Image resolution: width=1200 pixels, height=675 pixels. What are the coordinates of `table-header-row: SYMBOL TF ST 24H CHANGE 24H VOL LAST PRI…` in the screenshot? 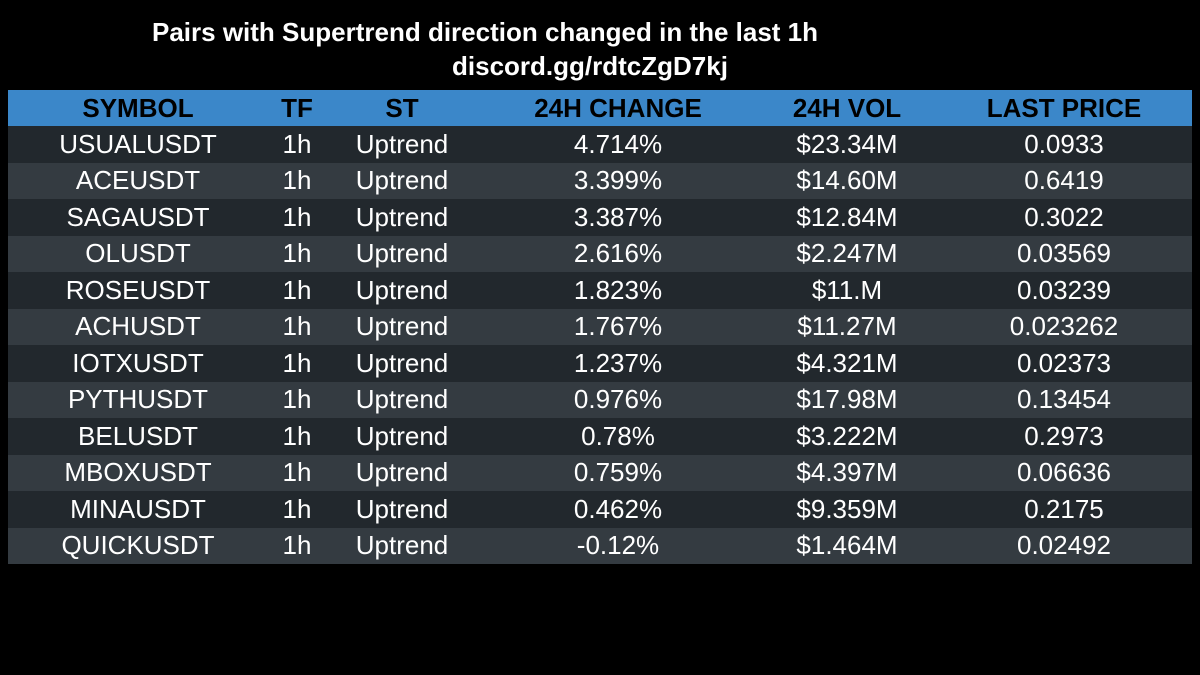 It's located at (600, 108).